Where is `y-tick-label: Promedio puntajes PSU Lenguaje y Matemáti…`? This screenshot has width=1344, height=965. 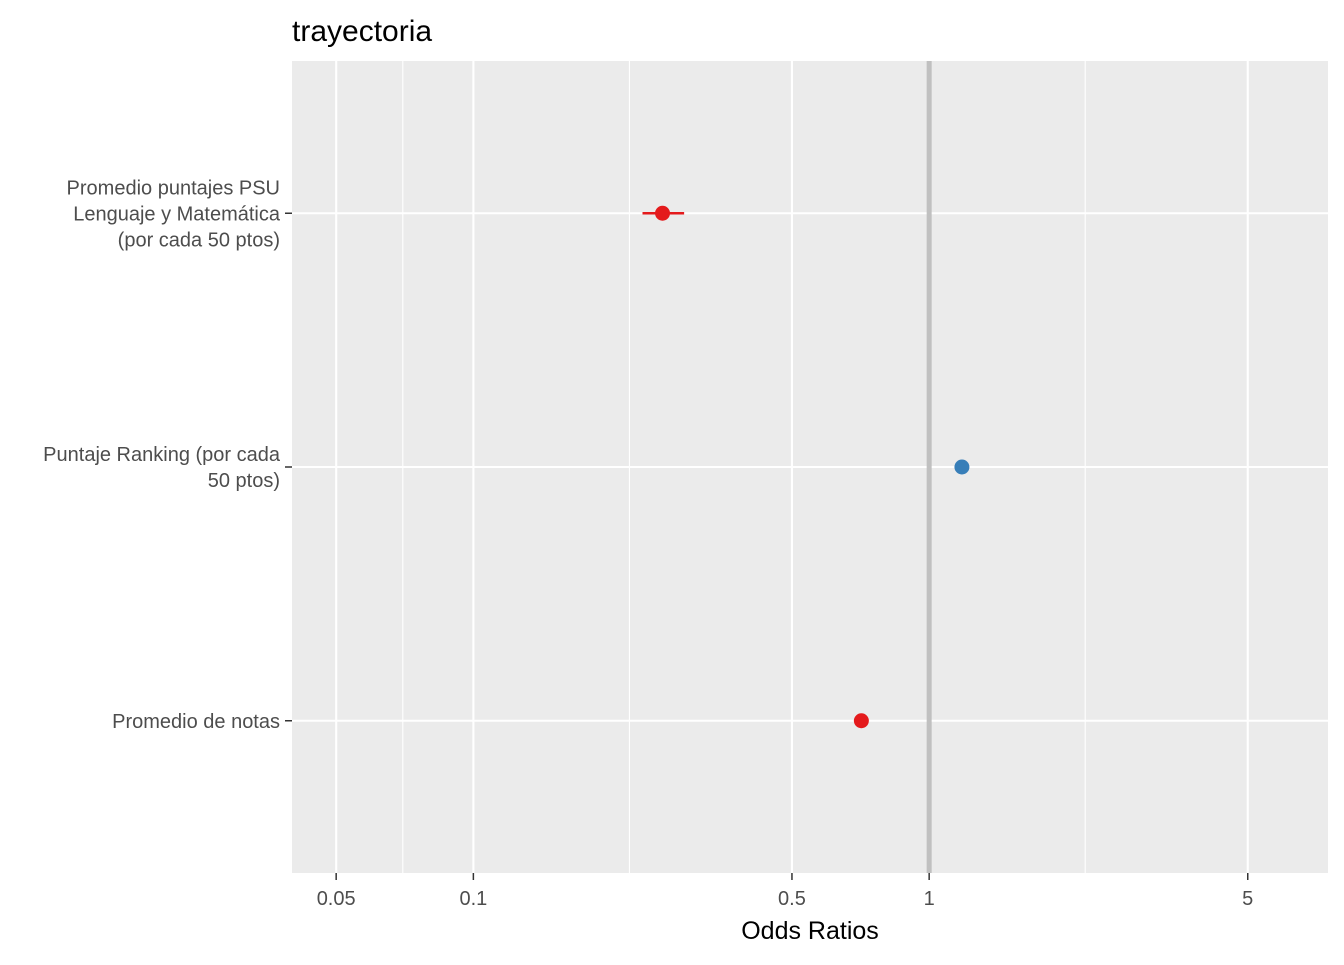 y-tick-label: Promedio puntajes PSU Lenguaje y Matemáti… is located at coordinates (174, 214).